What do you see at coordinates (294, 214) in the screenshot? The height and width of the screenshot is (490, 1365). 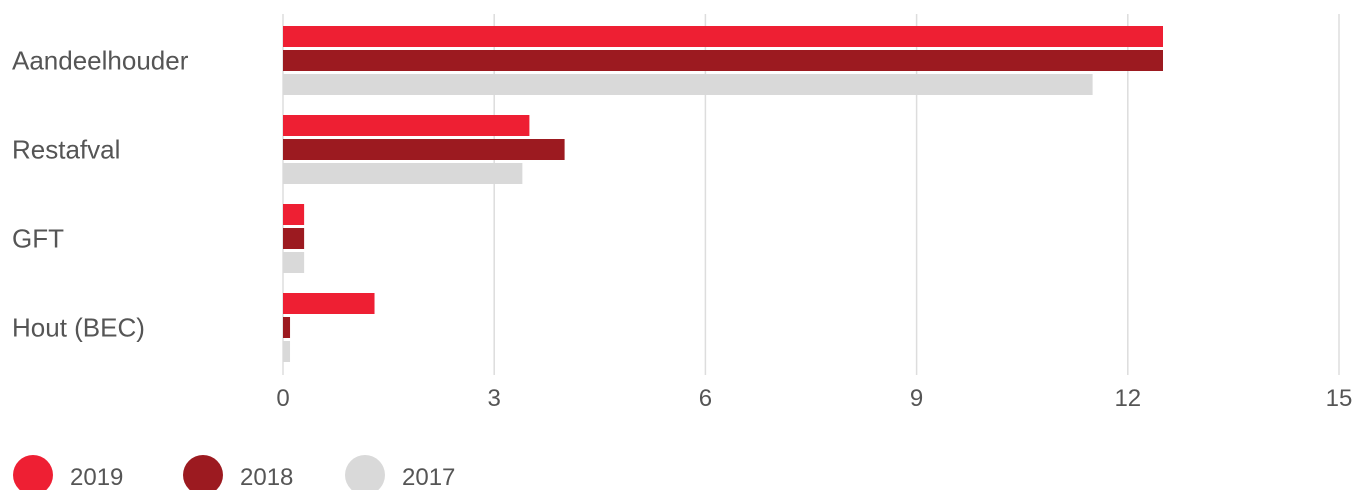 I see `bar-gft-2019` at bounding box center [294, 214].